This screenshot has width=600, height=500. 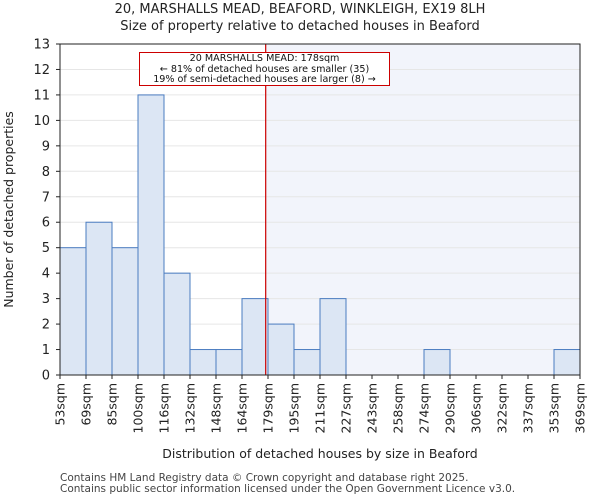 I want to click on x-tick-label: 369sqm, so click(x=580, y=408).